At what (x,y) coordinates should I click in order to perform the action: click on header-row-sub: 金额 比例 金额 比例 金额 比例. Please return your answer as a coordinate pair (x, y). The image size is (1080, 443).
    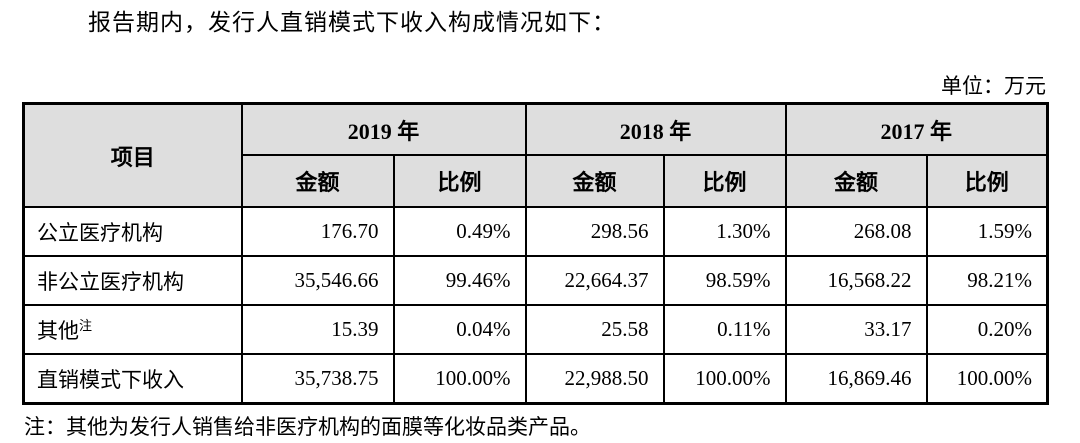
    Looking at the image, I should click on (536, 181).